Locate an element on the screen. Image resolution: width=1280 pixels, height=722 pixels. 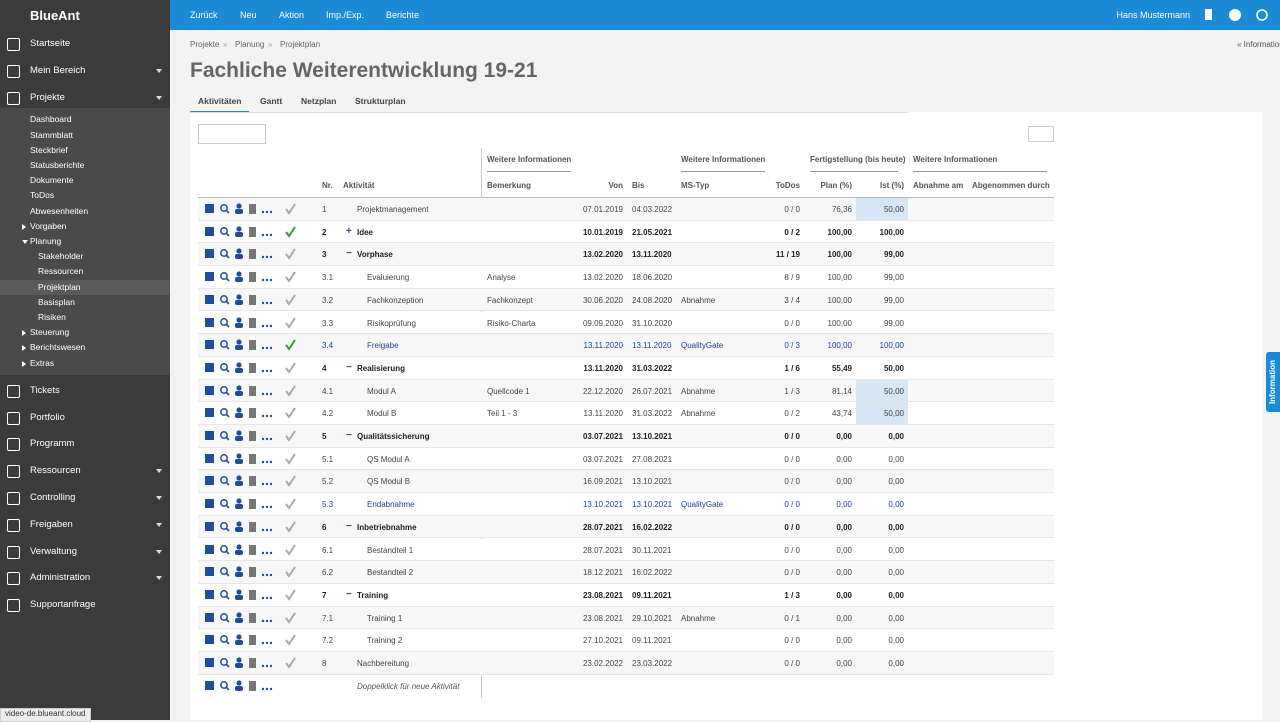
sub-item: Extras is located at coordinates (42, 362).